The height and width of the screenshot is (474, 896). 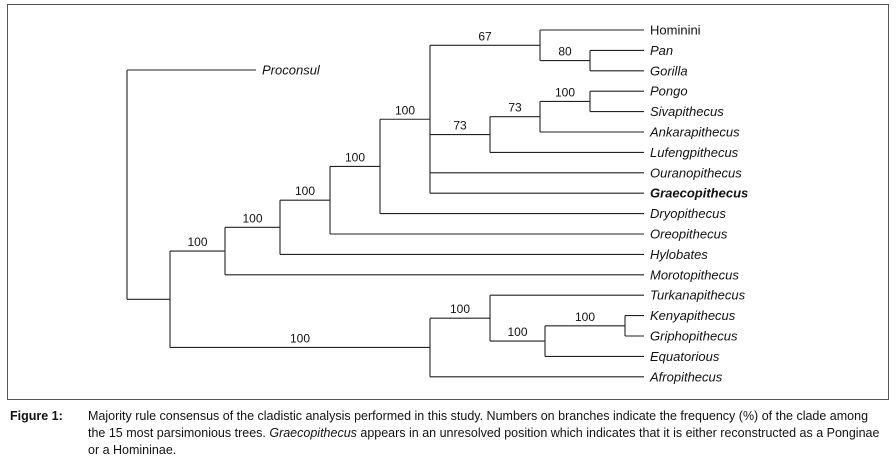 What do you see at coordinates (291, 70) in the screenshot?
I see `taxon-label-proconsul: Proconsul` at bounding box center [291, 70].